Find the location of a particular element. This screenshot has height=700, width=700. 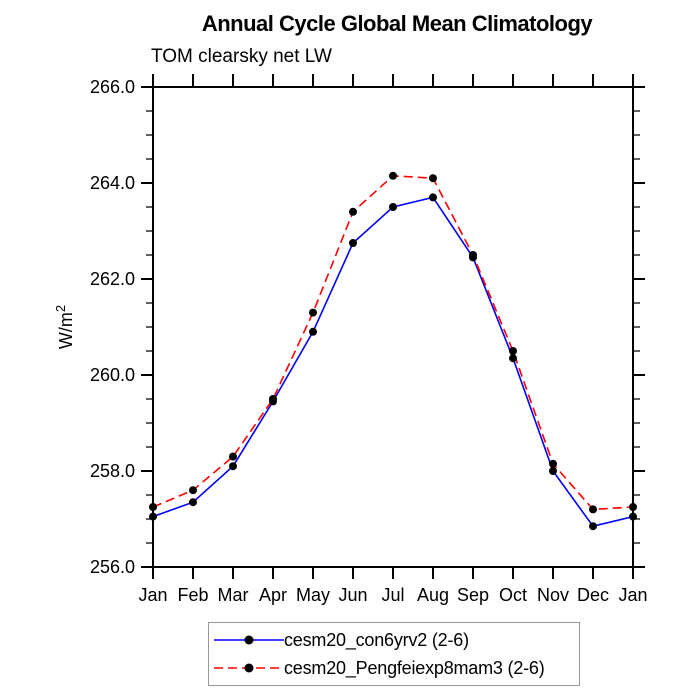

x-tick-label: Oct is located at coordinates (513, 595).